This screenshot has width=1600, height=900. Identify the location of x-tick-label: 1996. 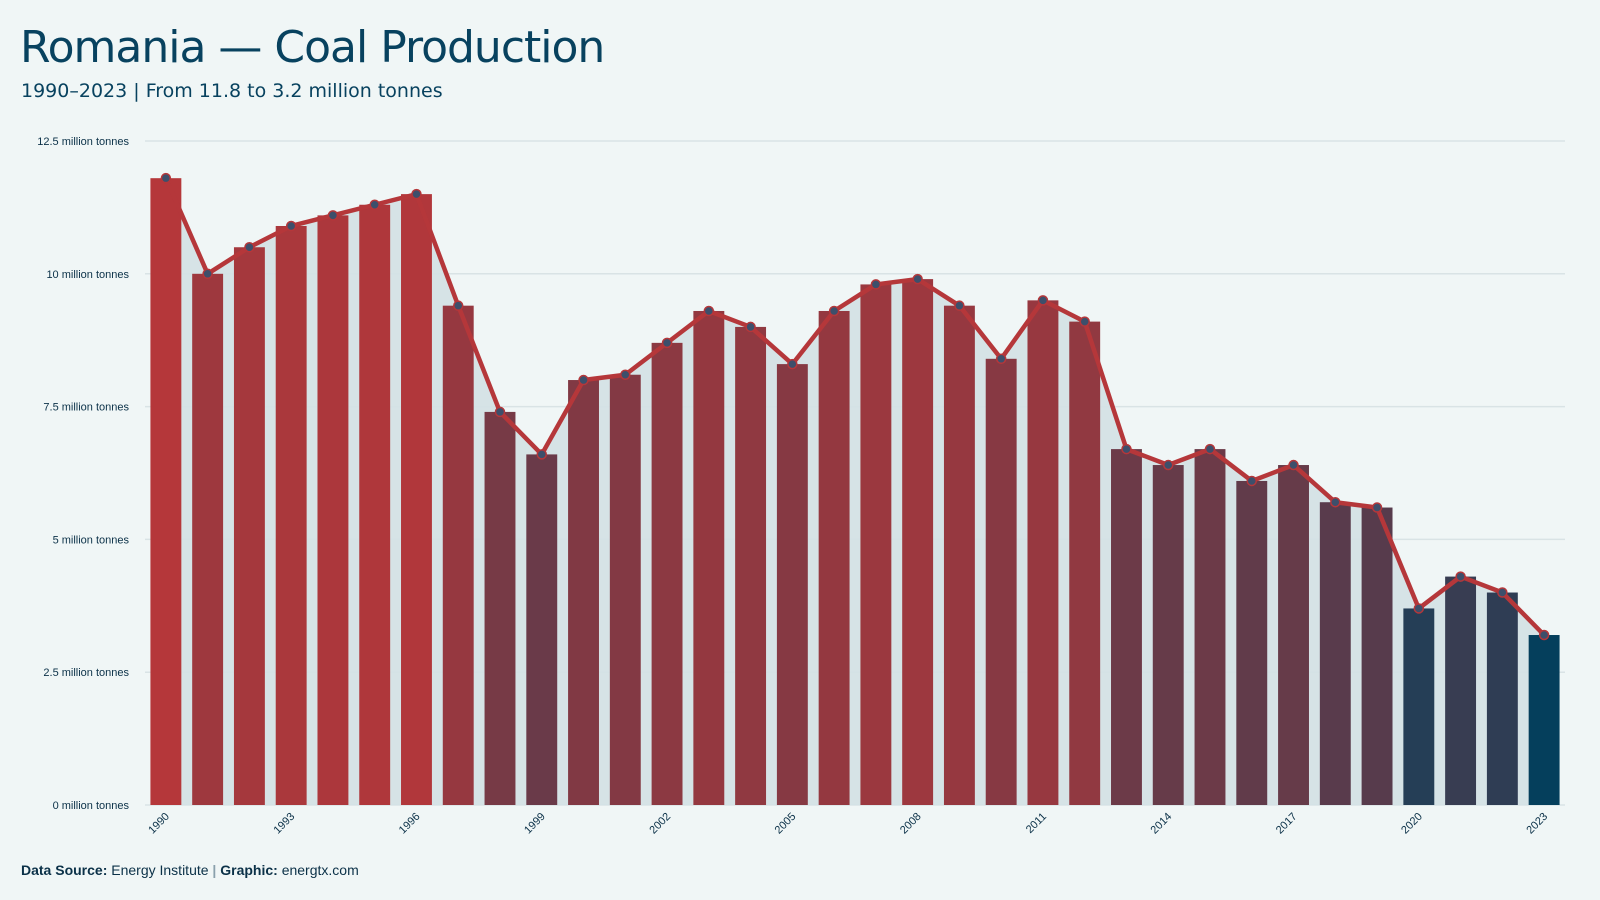
(410, 824).